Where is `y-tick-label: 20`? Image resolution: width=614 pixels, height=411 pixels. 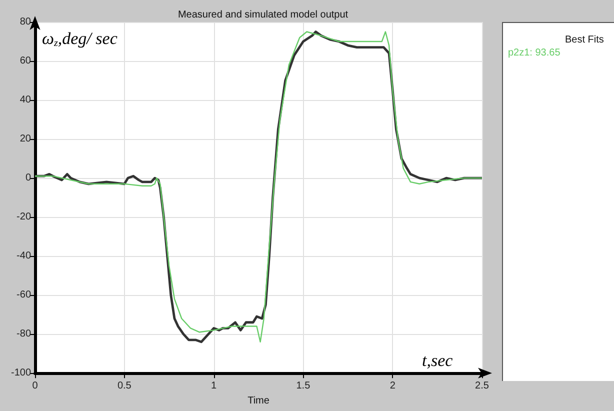
y-tick-label: 20 is located at coordinates (26, 139).